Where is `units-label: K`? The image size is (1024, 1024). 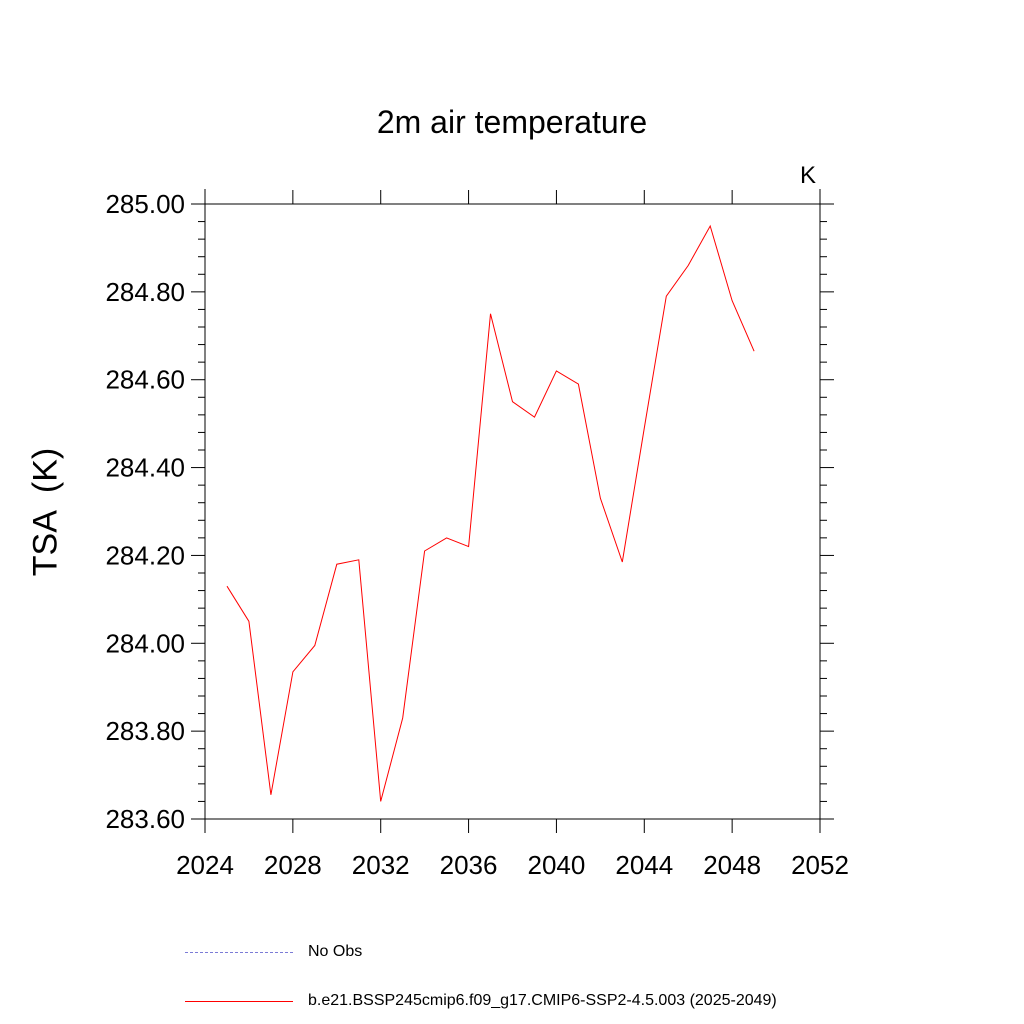
units-label: K is located at coordinates (808, 175).